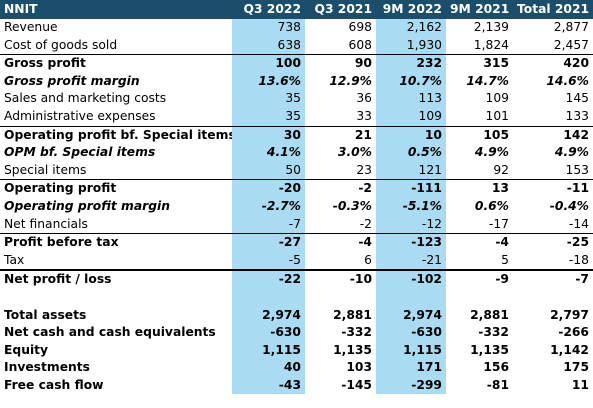  Describe the element at coordinates (491, 152) in the screenshot. I see `cell-9m-2021: 4.9%` at that location.